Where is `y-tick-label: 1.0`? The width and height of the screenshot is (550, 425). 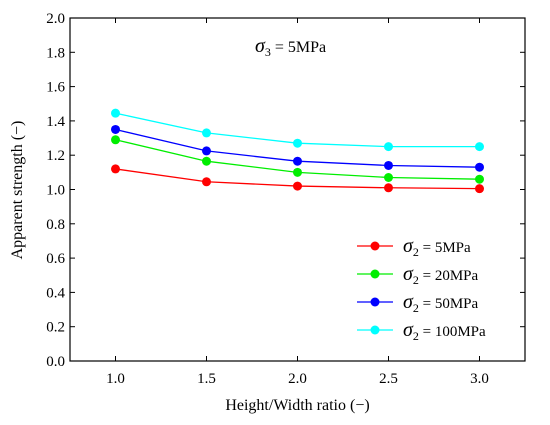
y-tick-label: 1.0 is located at coordinates (55, 191).